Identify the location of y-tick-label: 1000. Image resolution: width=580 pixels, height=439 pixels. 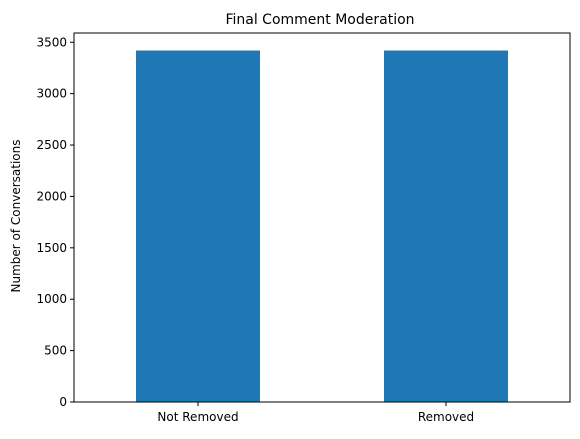
(51, 299).